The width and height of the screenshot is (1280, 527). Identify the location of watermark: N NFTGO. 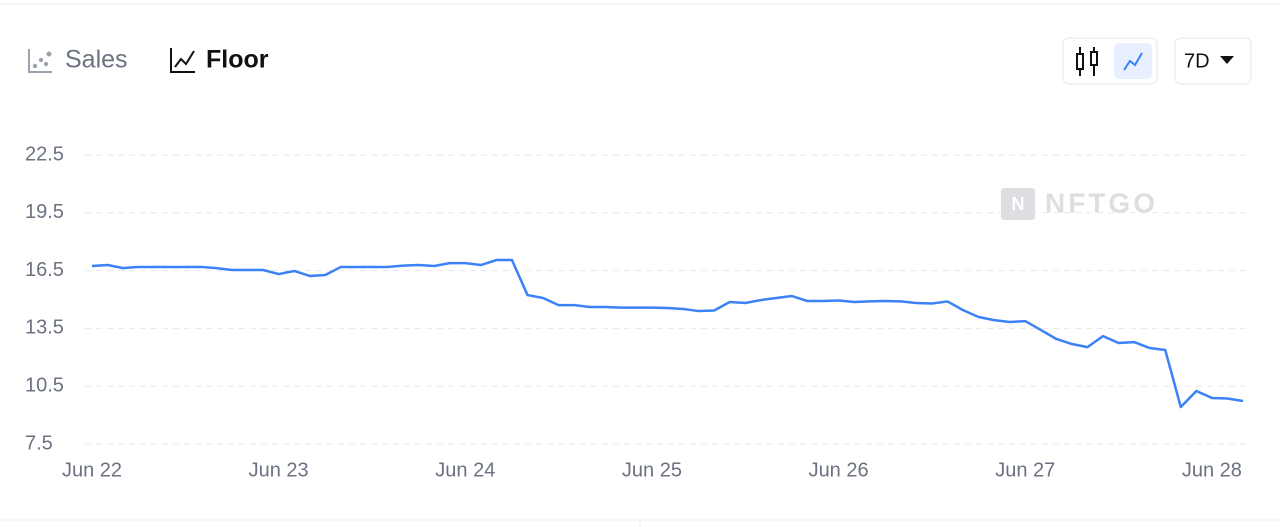
(1079, 203).